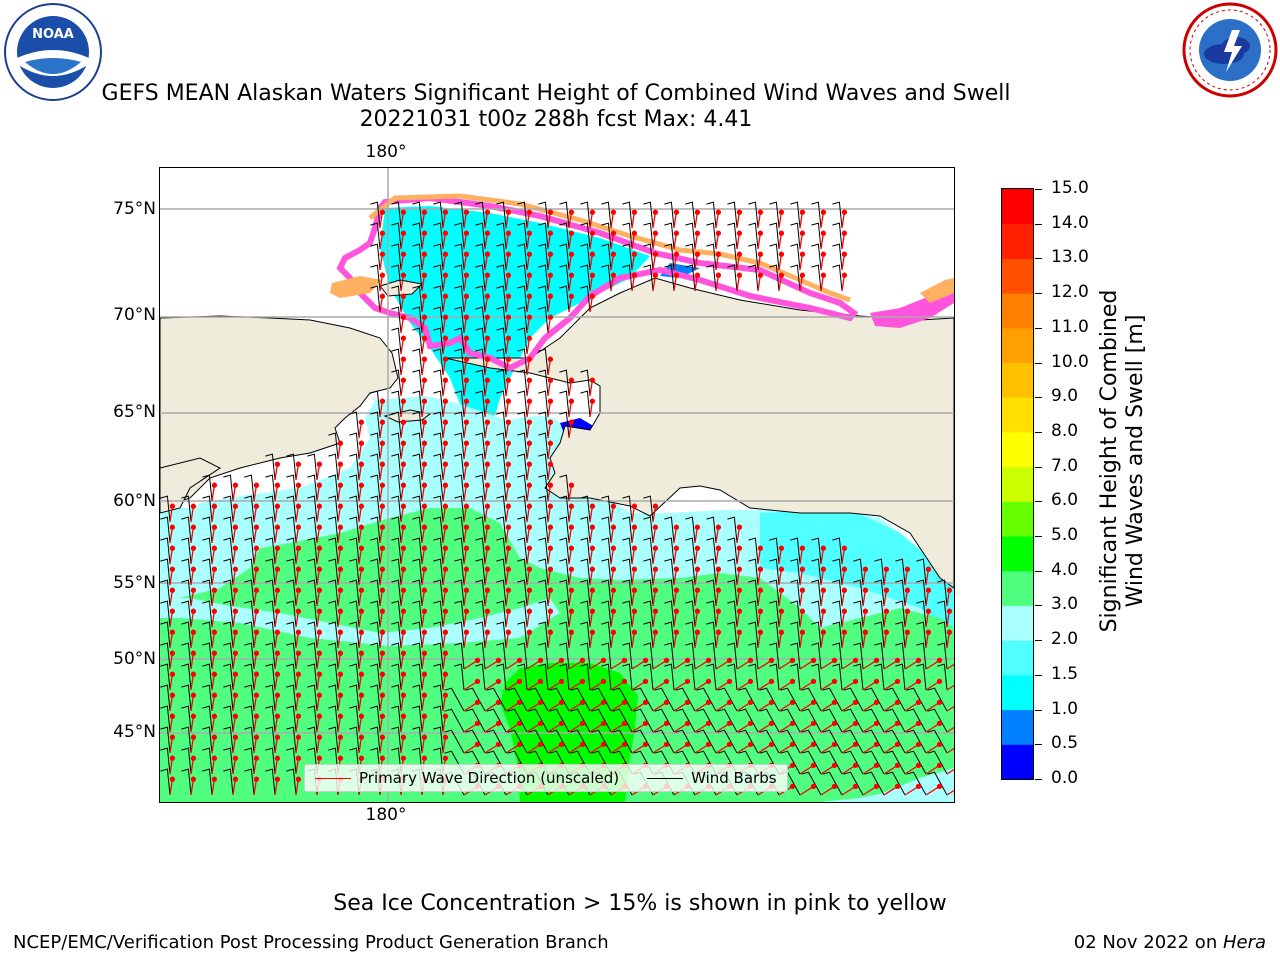 The height and width of the screenshot is (960, 1280). What do you see at coordinates (1230, 50) in the screenshot?
I see `nws-logo` at bounding box center [1230, 50].